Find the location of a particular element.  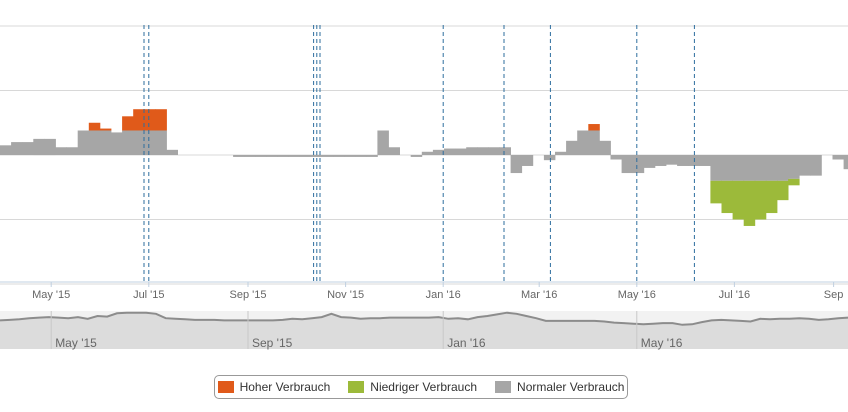

legend-item-normal: Normaler Verbrauch is located at coordinates (559, 387).